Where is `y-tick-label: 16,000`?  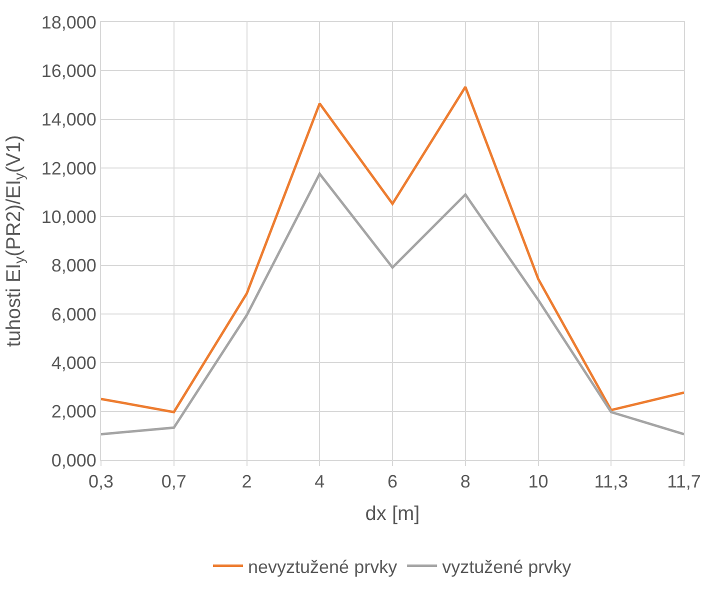
y-tick-label: 16,000 is located at coordinates (68, 70).